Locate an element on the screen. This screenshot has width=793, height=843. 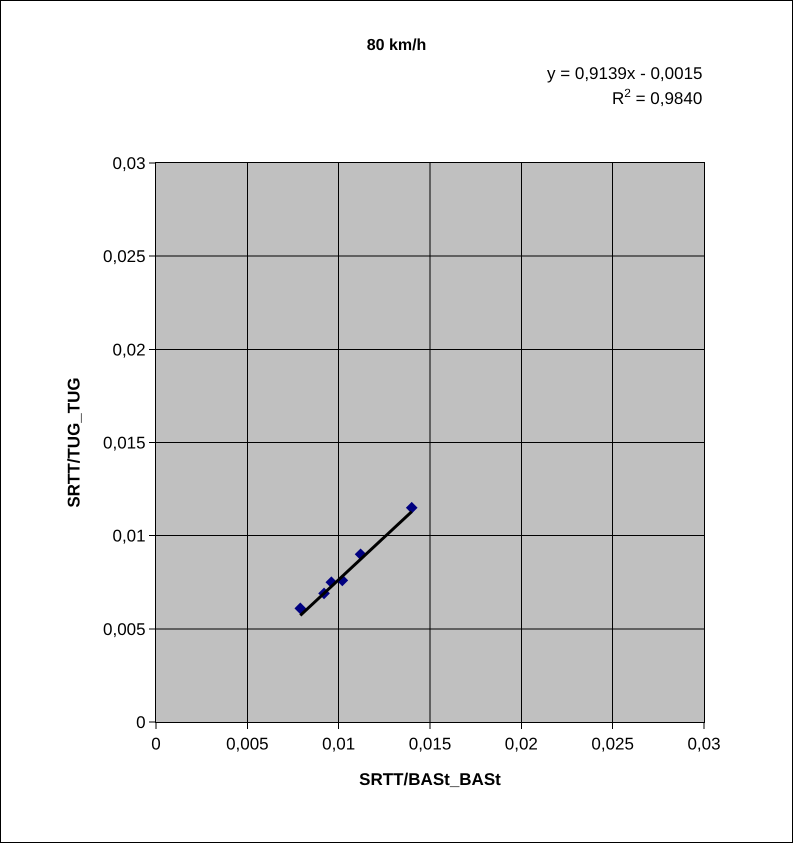
x-tick-label: 0,025 is located at coordinates (612, 744).